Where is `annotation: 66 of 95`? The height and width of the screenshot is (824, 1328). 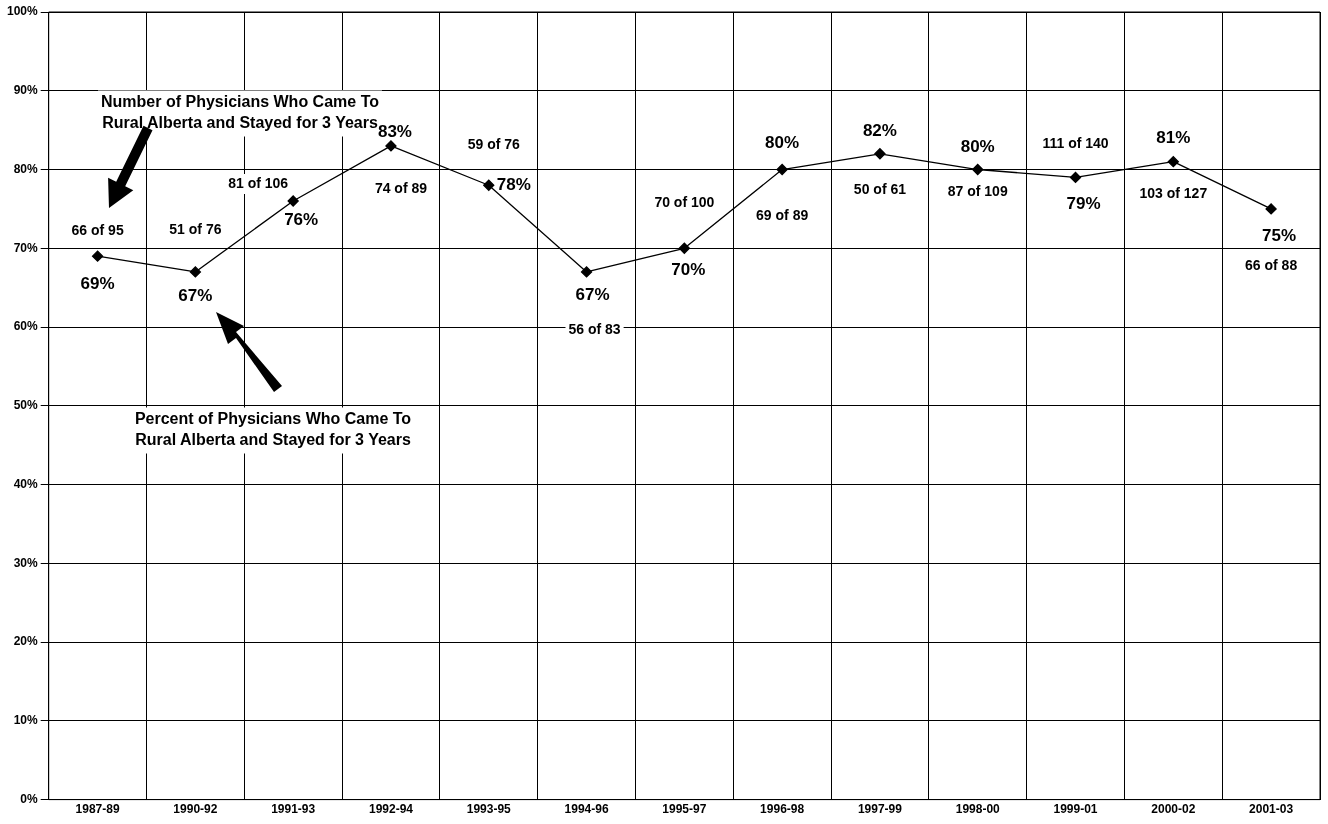
annotation: 66 of 95 is located at coordinates (97, 230).